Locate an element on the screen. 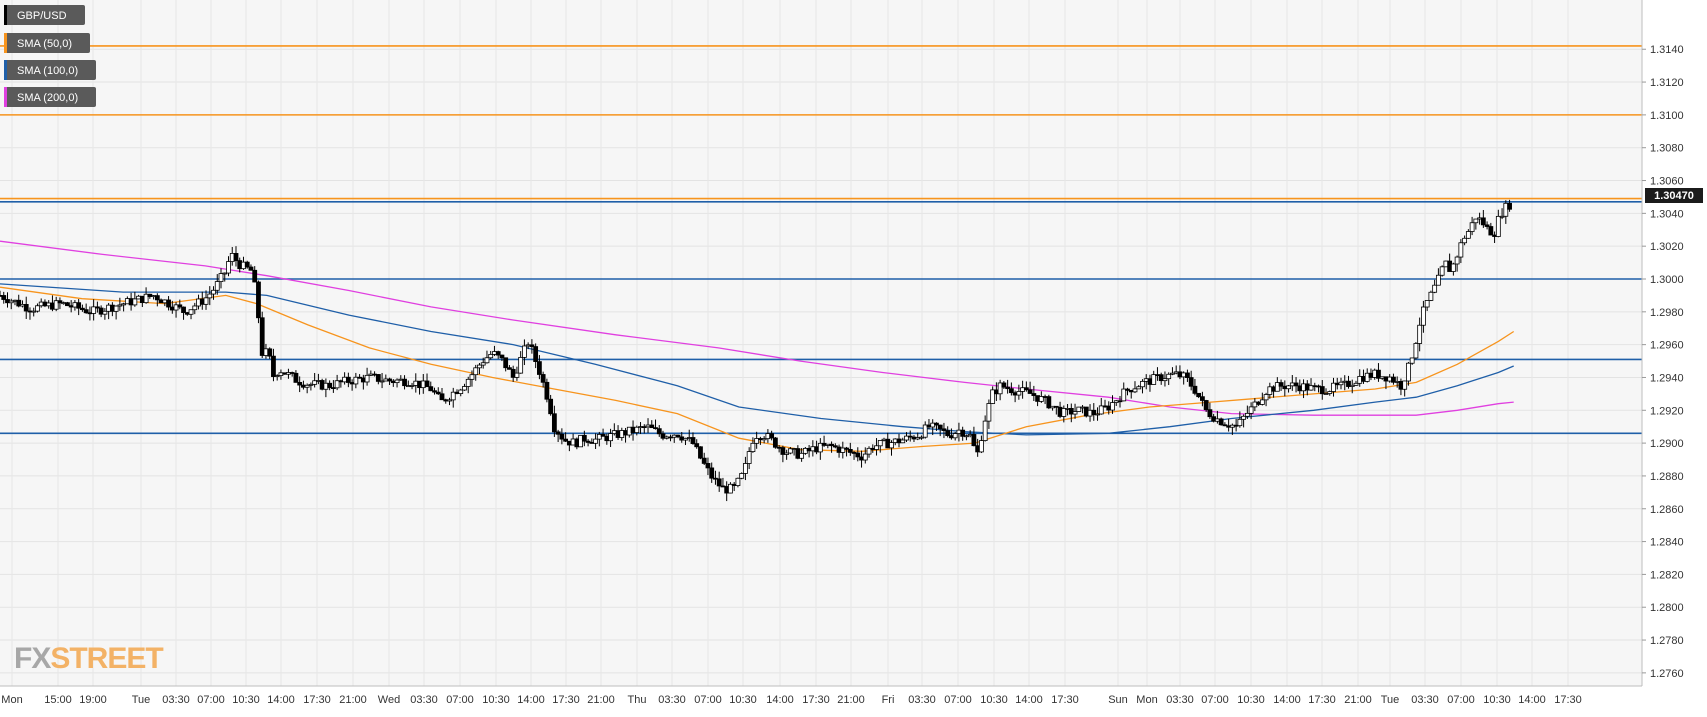 The image size is (1707, 717). fxstreet-logo: FXSTREET is located at coordinates (89, 658).